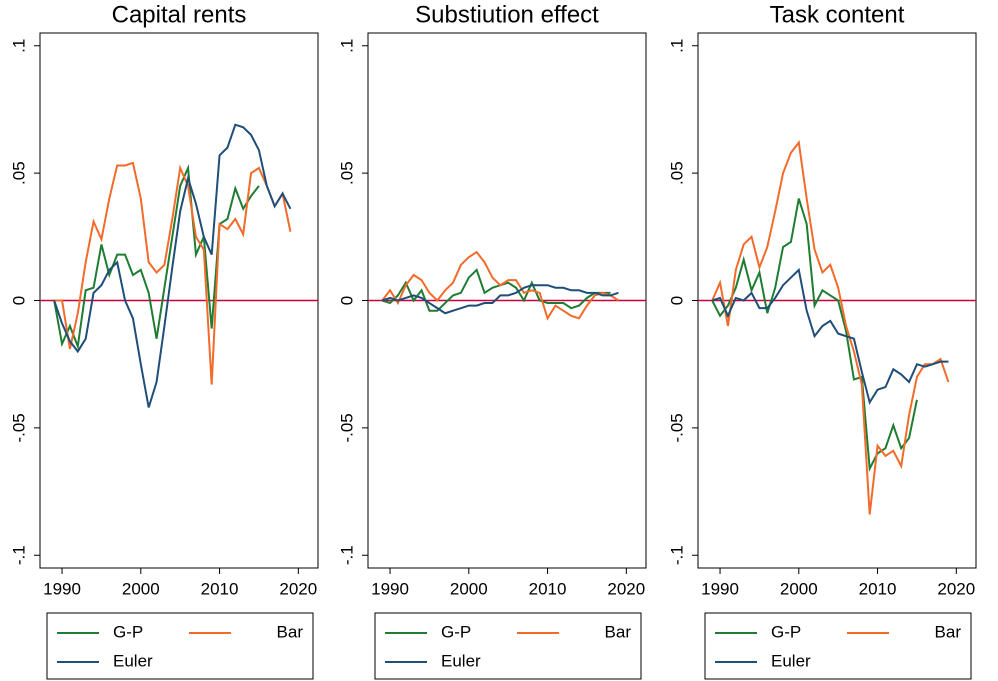 The width and height of the screenshot is (998, 681). What do you see at coordinates (507, 14) in the screenshot?
I see `chart-title: Substiution effect` at bounding box center [507, 14].